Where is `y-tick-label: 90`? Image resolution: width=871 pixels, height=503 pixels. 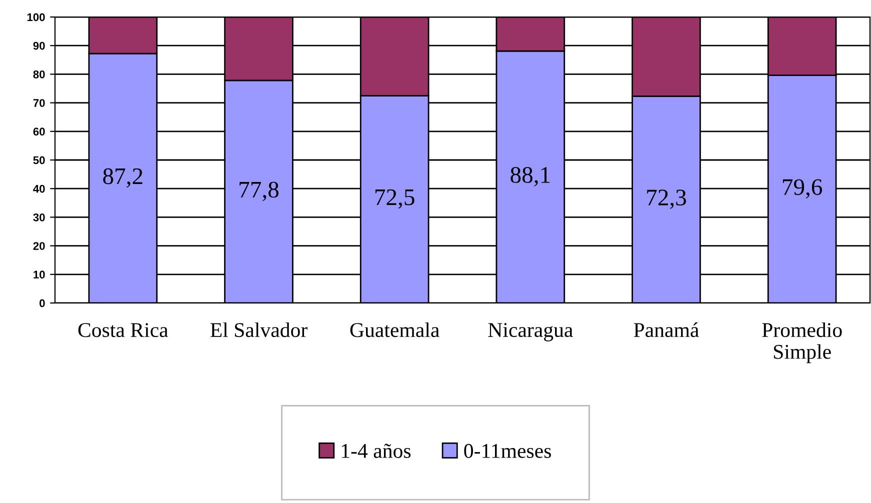 y-tick-label: 90 is located at coordinates (39, 46).